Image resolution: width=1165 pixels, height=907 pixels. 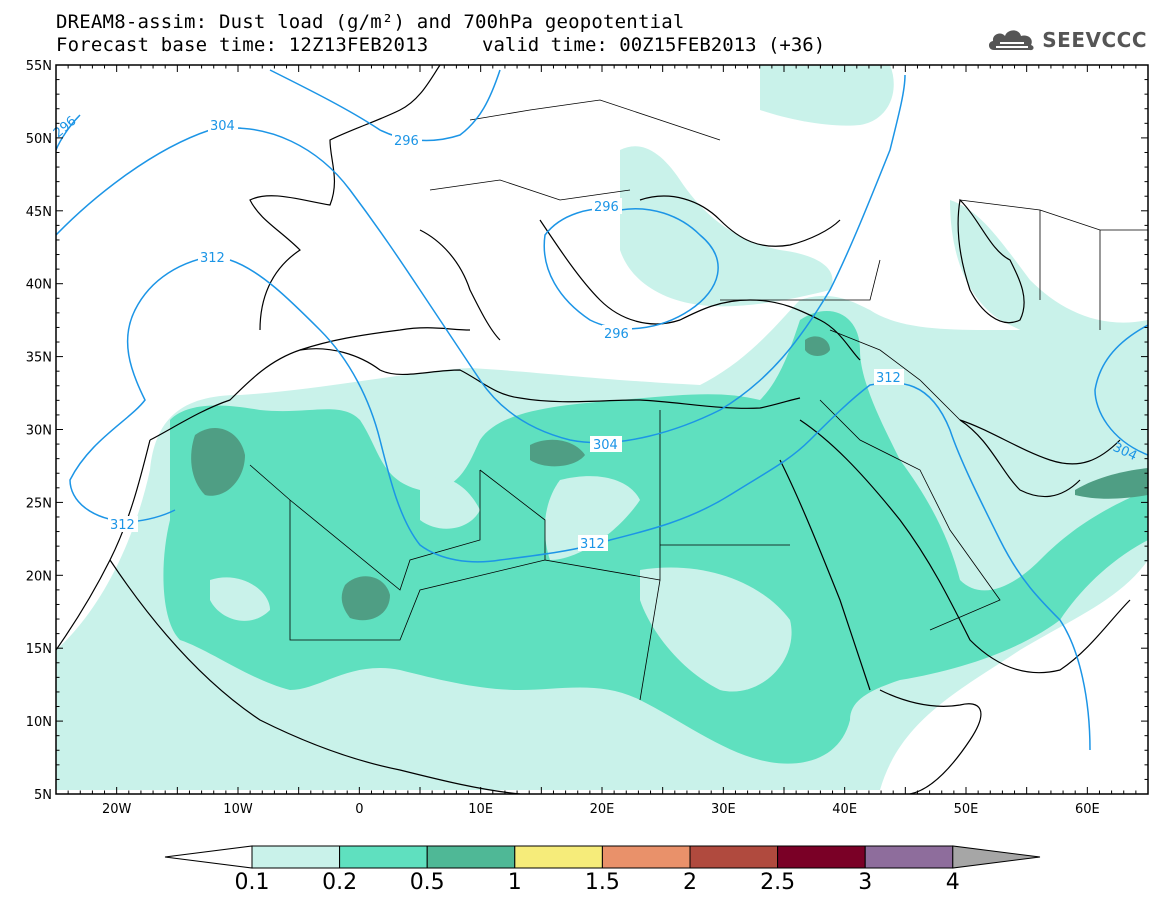 What do you see at coordinates (240, 599) in the screenshot?
I see `dust-gap-chad` at bounding box center [240, 599].